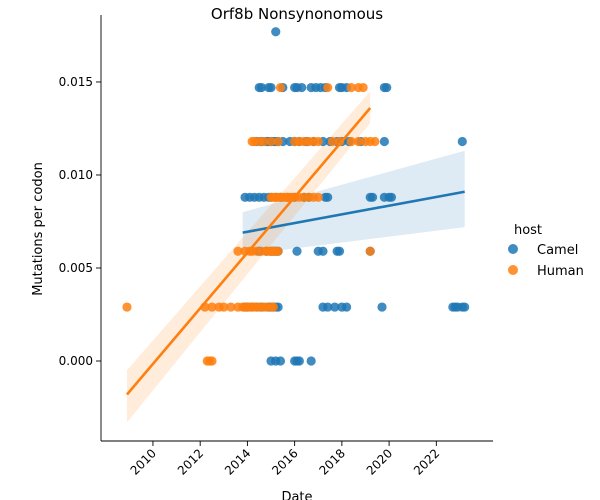 The width and height of the screenshot is (600, 500). Describe the element at coordinates (296, 495) in the screenshot. I see `x-axis-label: Date` at that location.